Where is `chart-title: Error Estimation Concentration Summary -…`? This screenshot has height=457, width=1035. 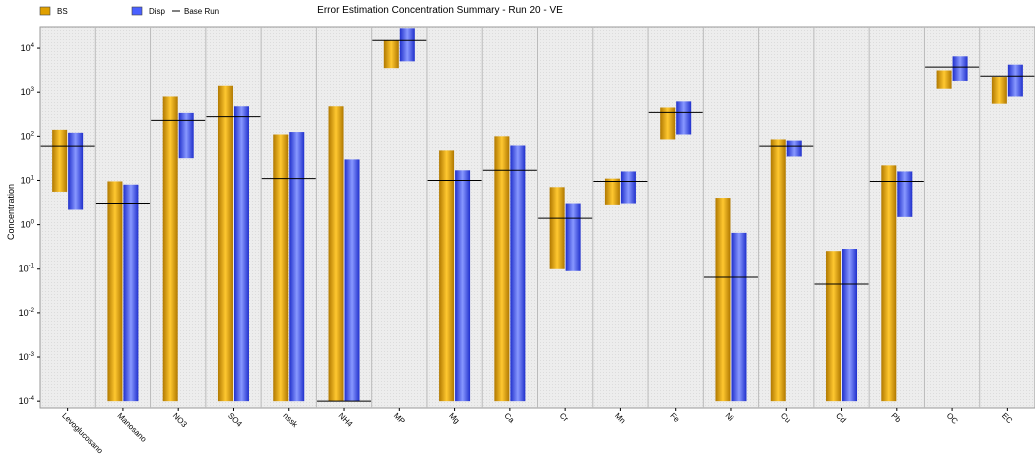
chart-title: Error Estimation Concentration Summary -… is located at coordinates (440, 10).